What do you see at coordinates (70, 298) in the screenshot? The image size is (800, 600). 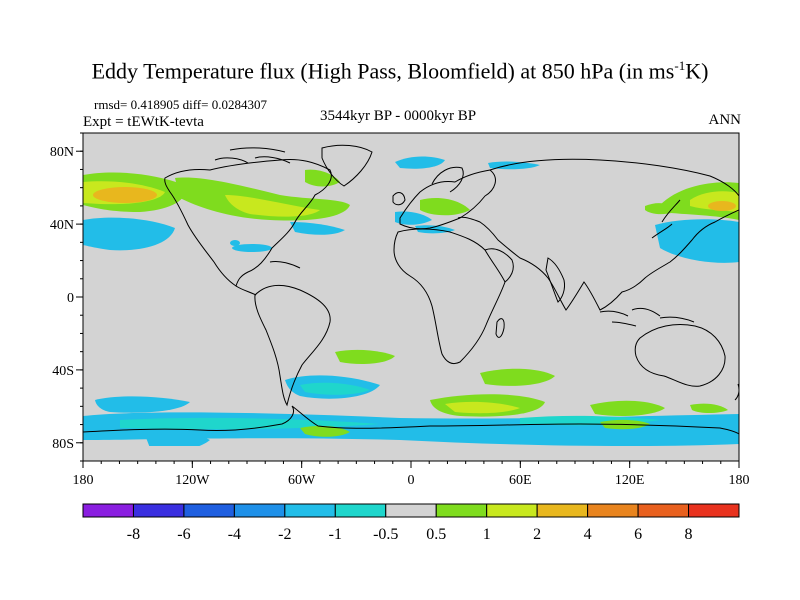 I see `lat-tick-label: 0` at bounding box center [70, 298].